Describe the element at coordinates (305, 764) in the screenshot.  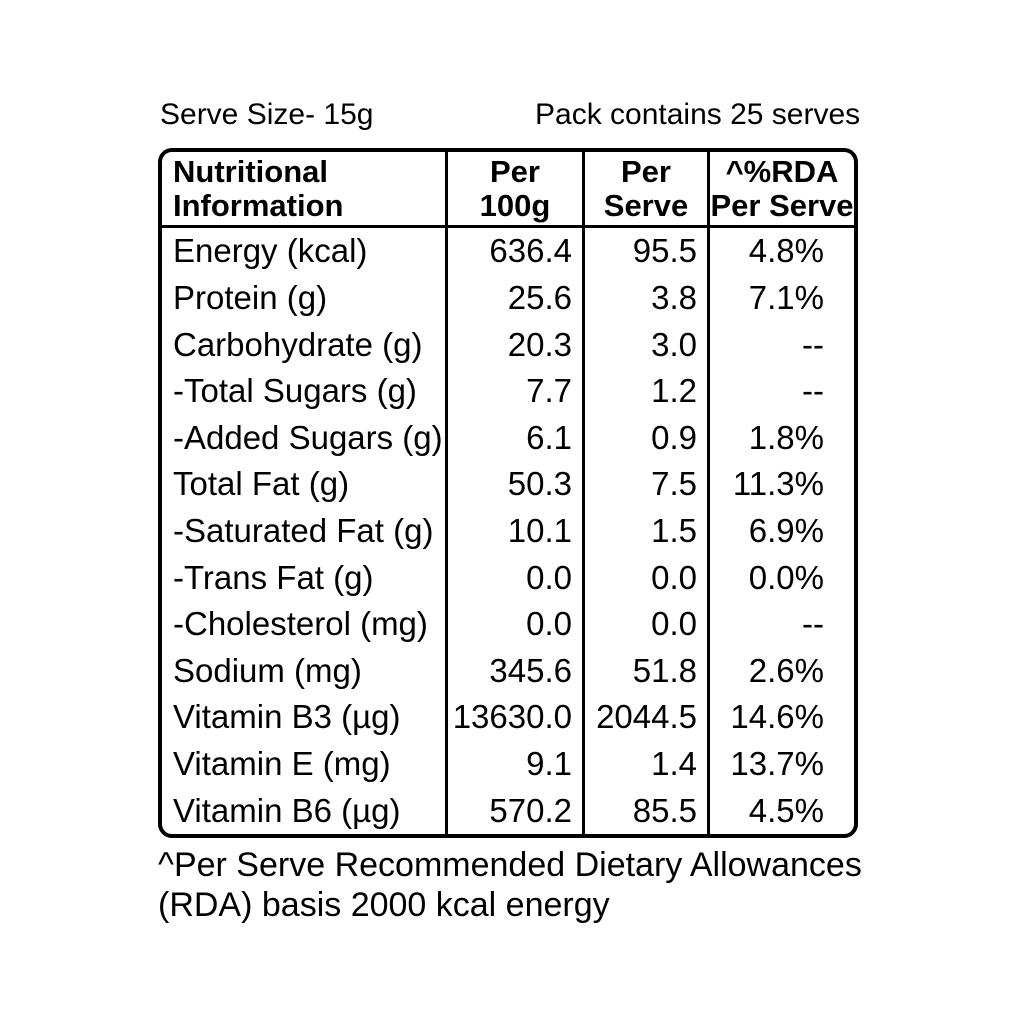
I see `nutrient-label: Vitamin E (mg)` at that location.